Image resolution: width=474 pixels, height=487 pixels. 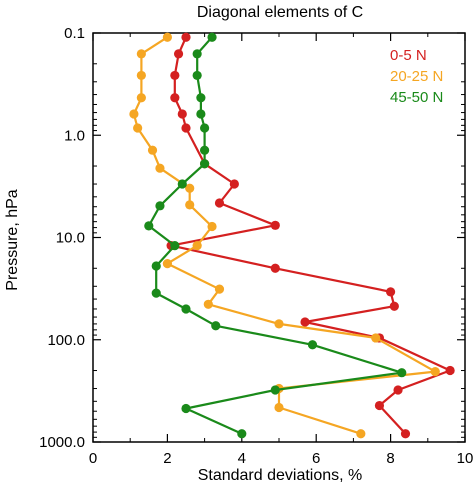 I want to click on y-tick-label: 10.0, so click(x=70, y=238).